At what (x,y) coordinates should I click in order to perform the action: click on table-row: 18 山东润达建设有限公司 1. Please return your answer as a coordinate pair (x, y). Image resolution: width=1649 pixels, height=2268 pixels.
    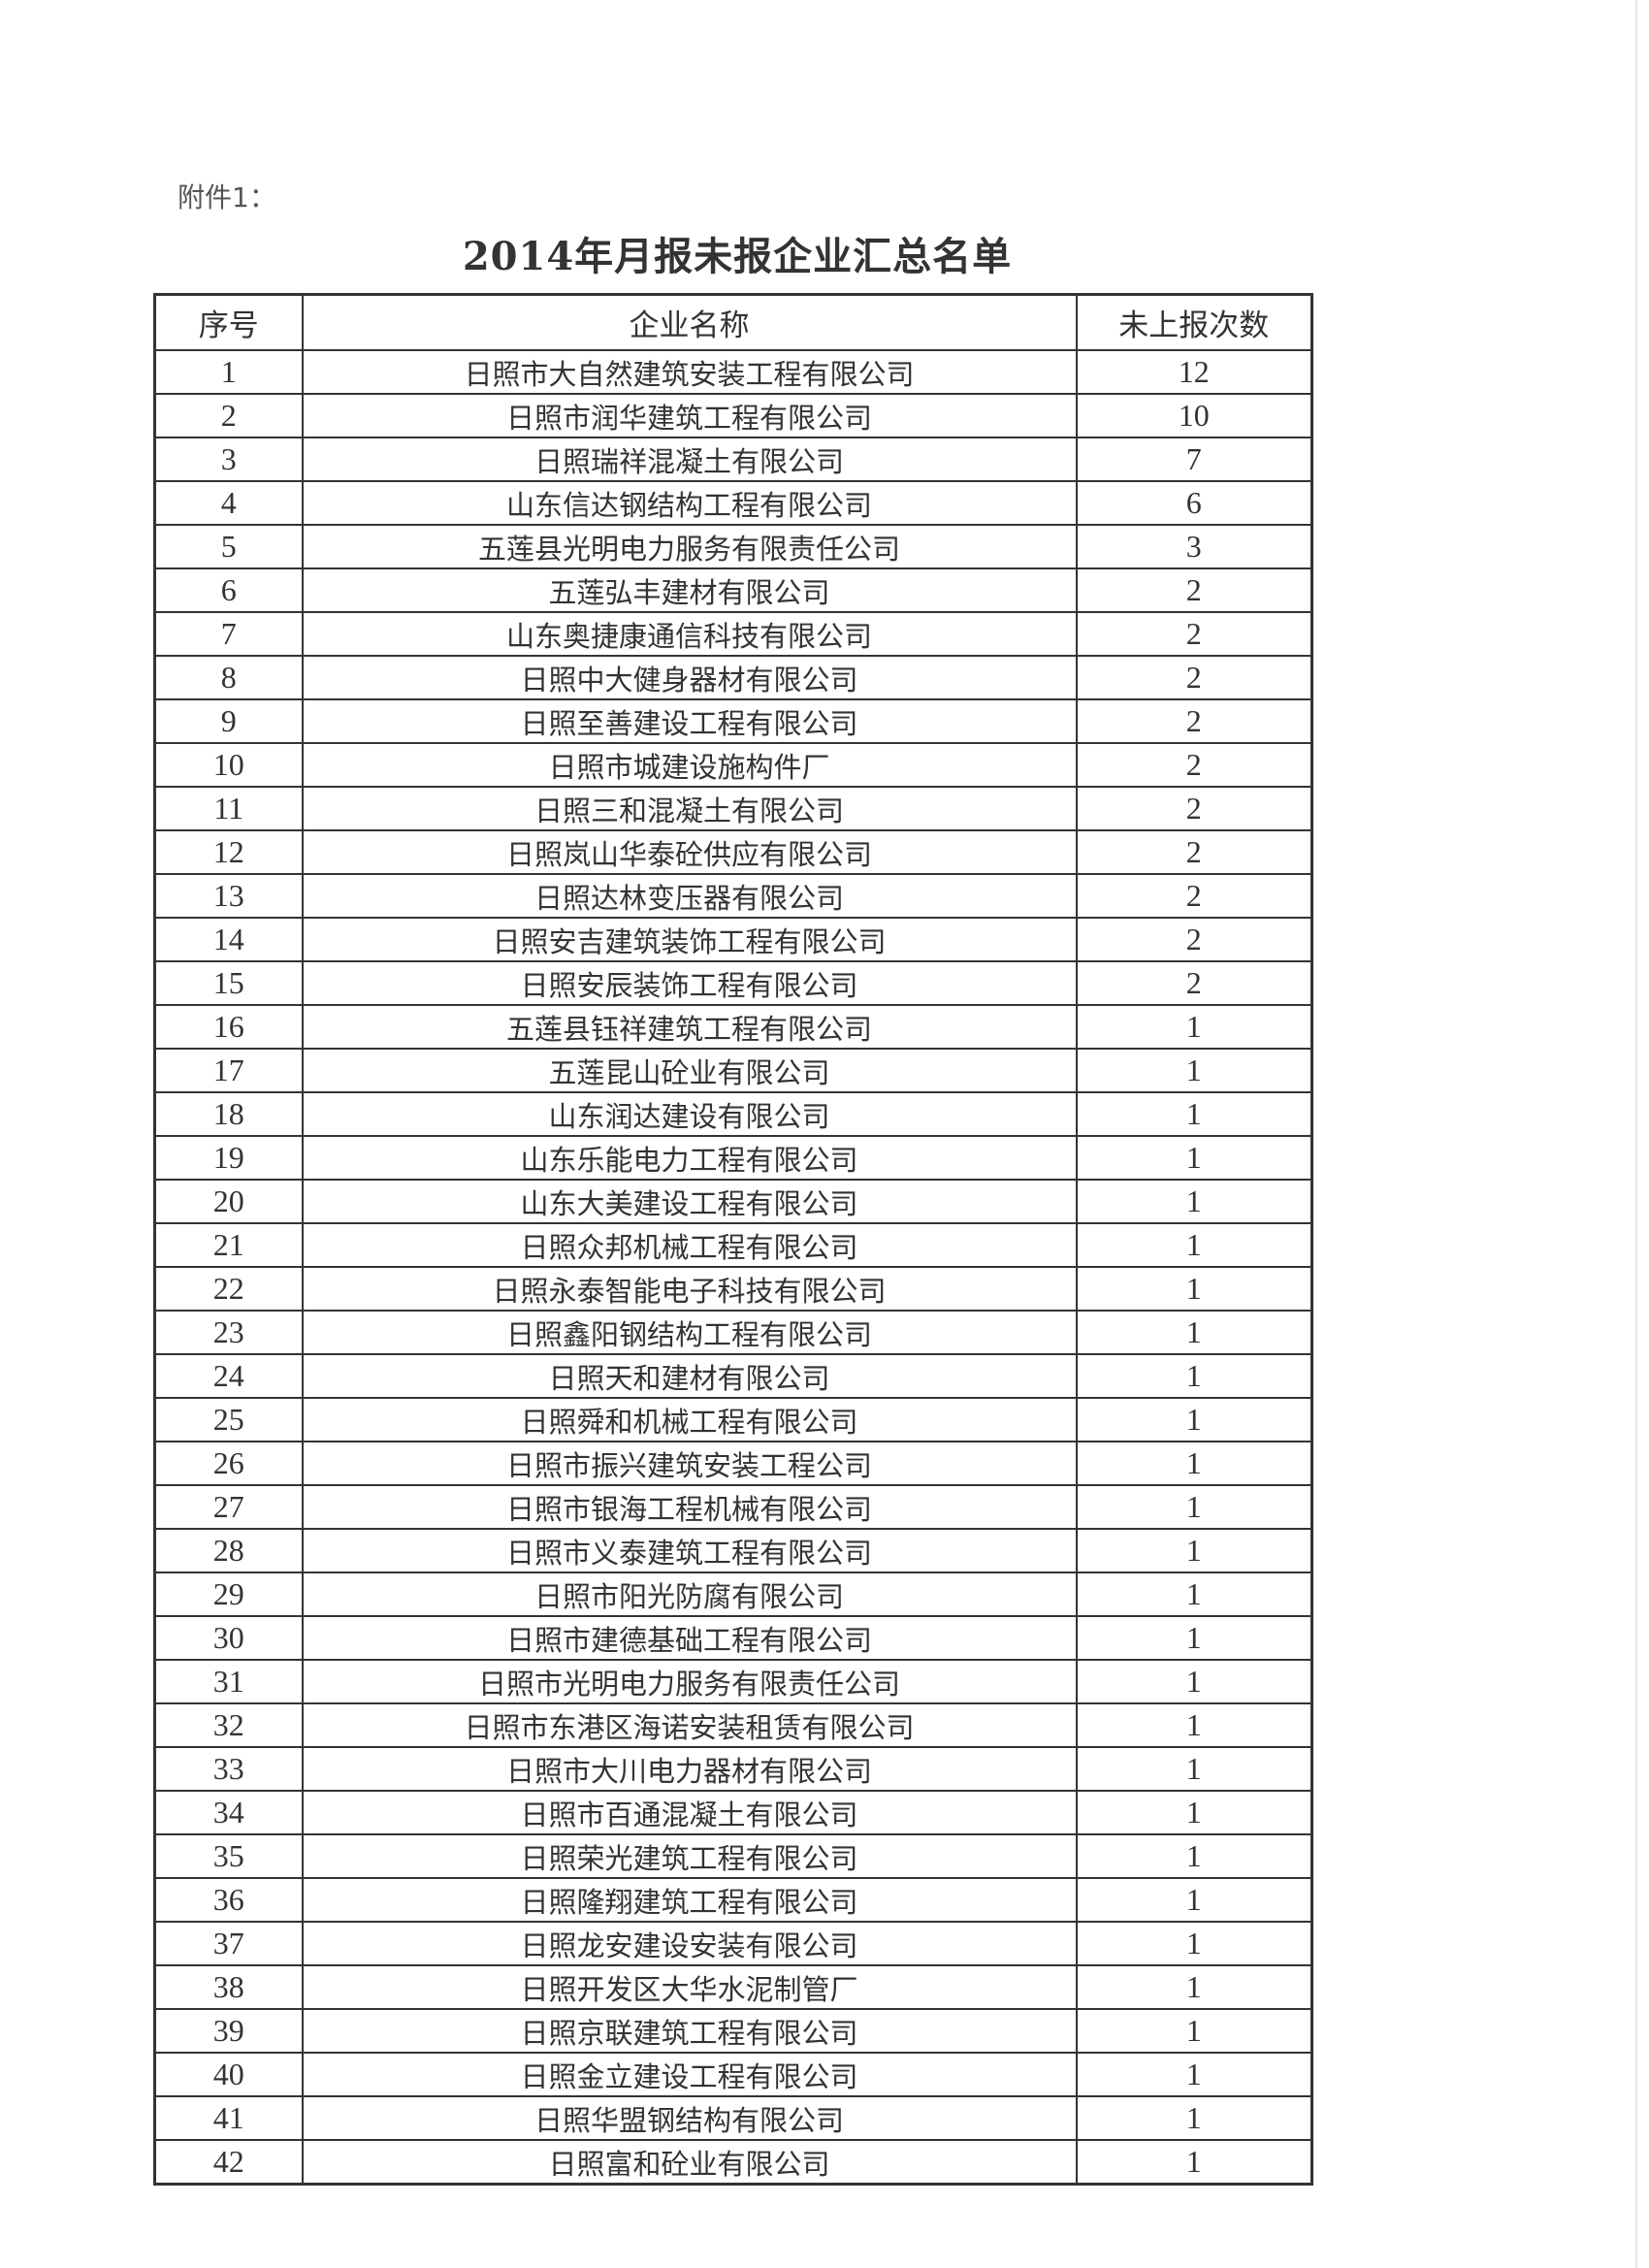
    Looking at the image, I should click on (733, 1114).